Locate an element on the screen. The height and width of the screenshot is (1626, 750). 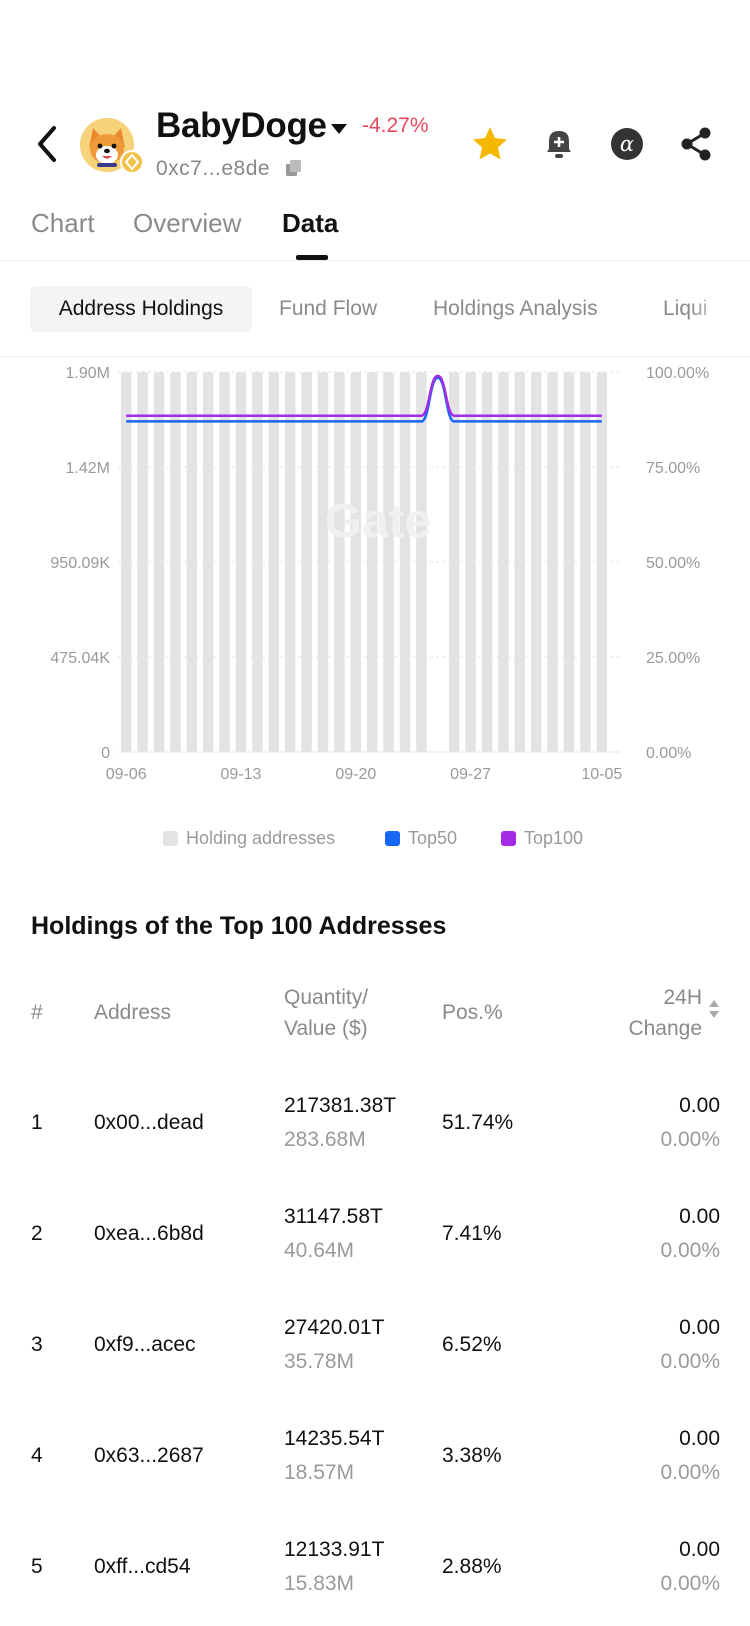
share-icon is located at coordinates (696, 144).